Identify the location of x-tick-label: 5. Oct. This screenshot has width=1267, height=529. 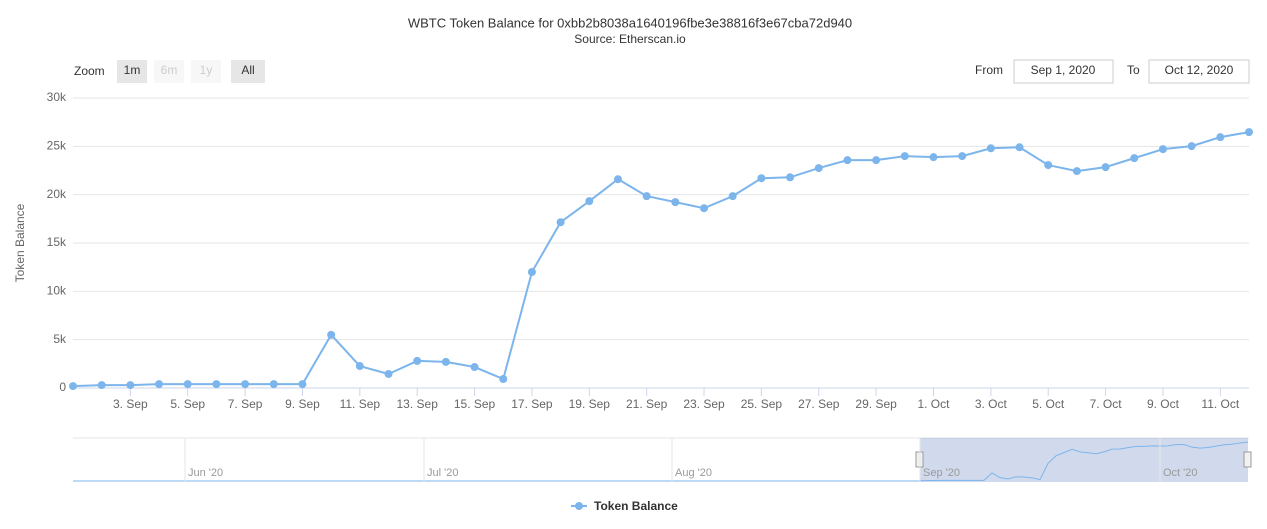
(1048, 404).